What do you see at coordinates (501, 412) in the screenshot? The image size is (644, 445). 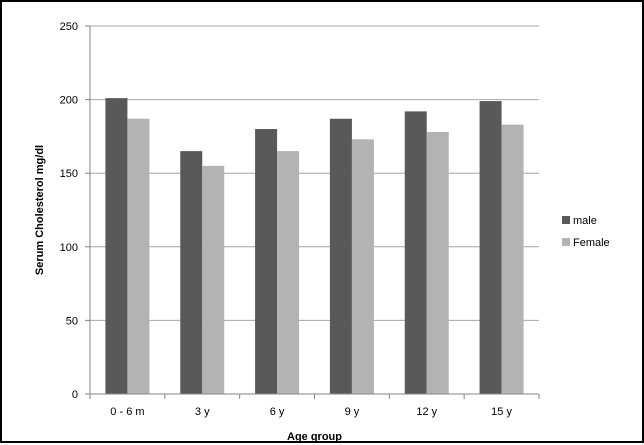 I see `x-tick-label: 15 y` at bounding box center [501, 412].